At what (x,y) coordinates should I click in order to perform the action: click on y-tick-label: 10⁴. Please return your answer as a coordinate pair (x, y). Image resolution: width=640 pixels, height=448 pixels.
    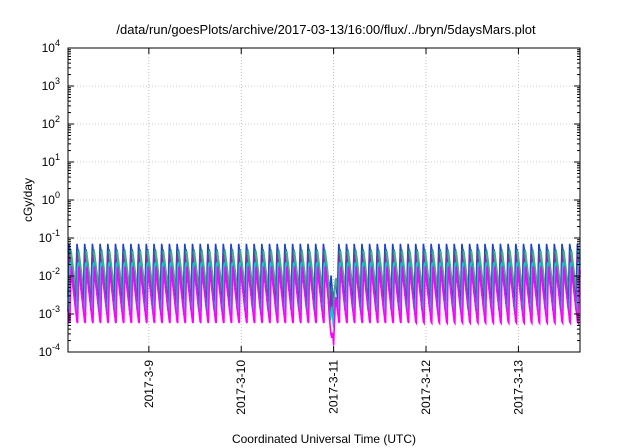
    Looking at the image, I should click on (51, 46).